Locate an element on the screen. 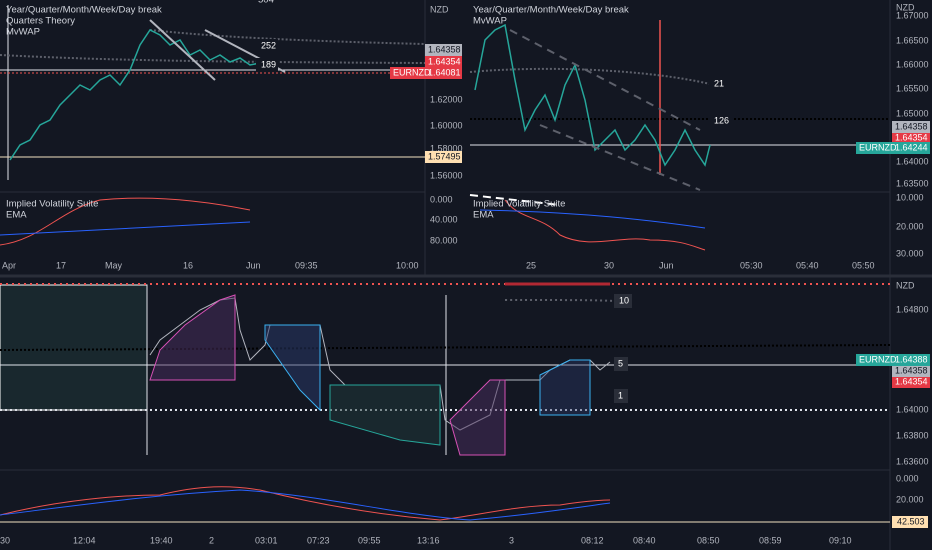 This screenshot has height=550, width=932. count: 5 is located at coordinates (620, 363).